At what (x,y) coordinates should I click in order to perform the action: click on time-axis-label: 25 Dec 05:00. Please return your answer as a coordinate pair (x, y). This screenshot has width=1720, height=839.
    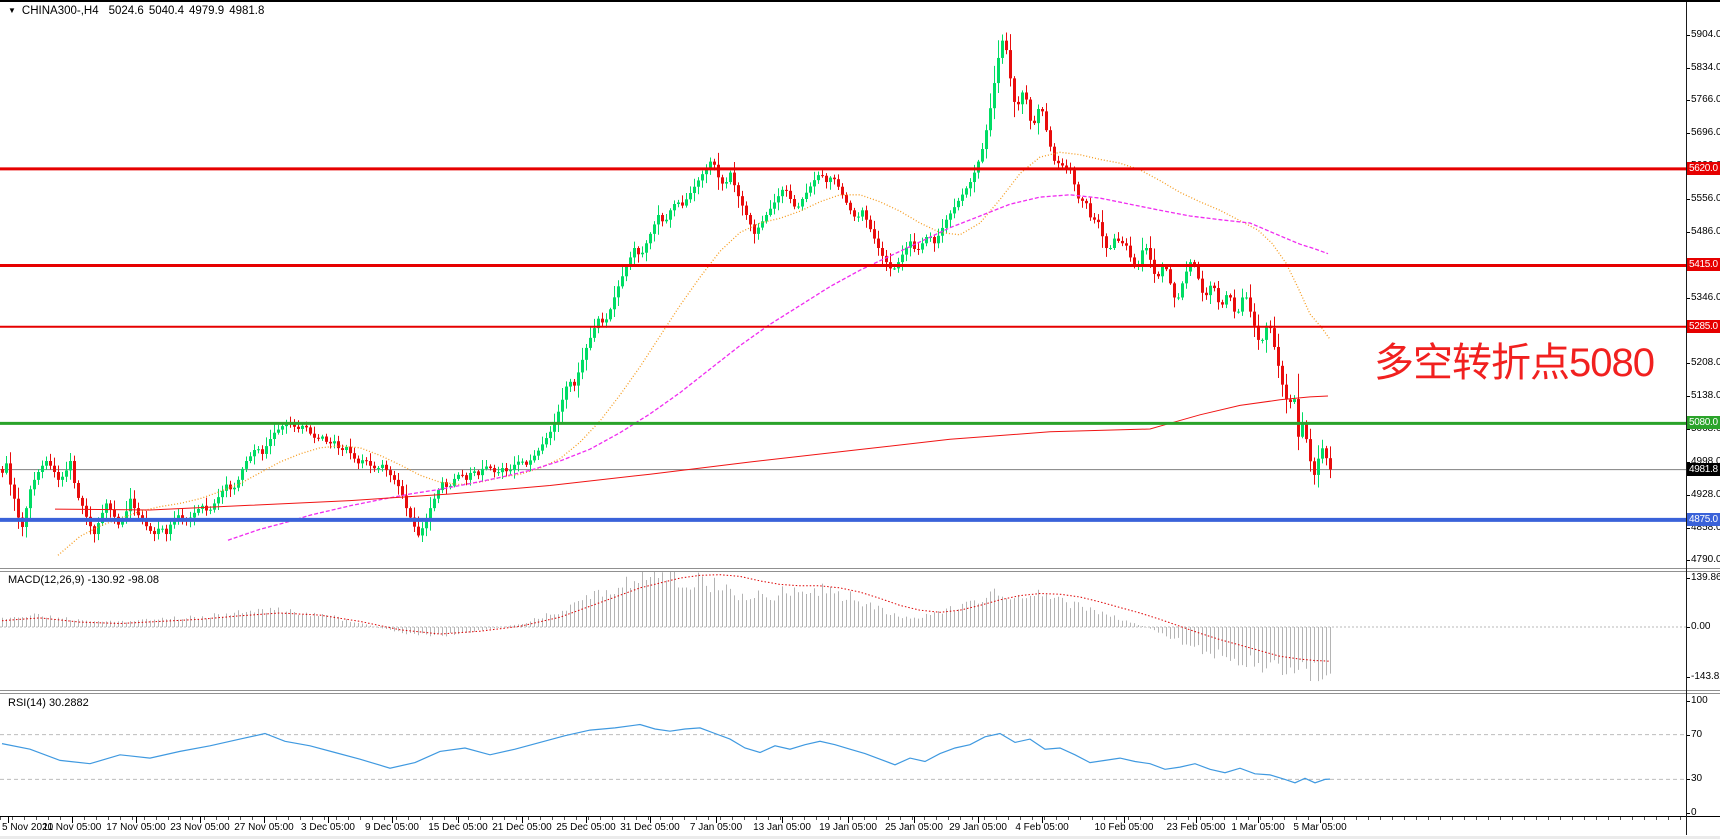
    Looking at the image, I should click on (586, 827).